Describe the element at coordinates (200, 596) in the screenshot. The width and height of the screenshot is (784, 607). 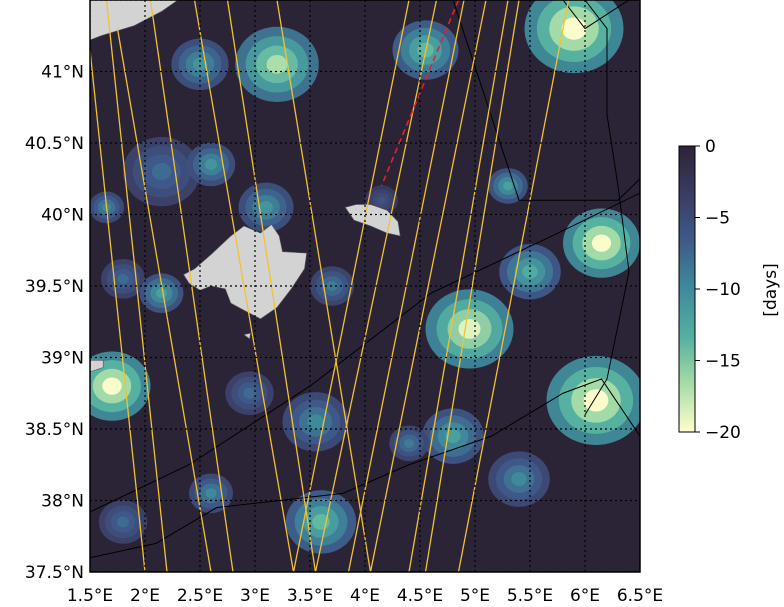
I see `x-tick-label: 2.5°E` at that location.